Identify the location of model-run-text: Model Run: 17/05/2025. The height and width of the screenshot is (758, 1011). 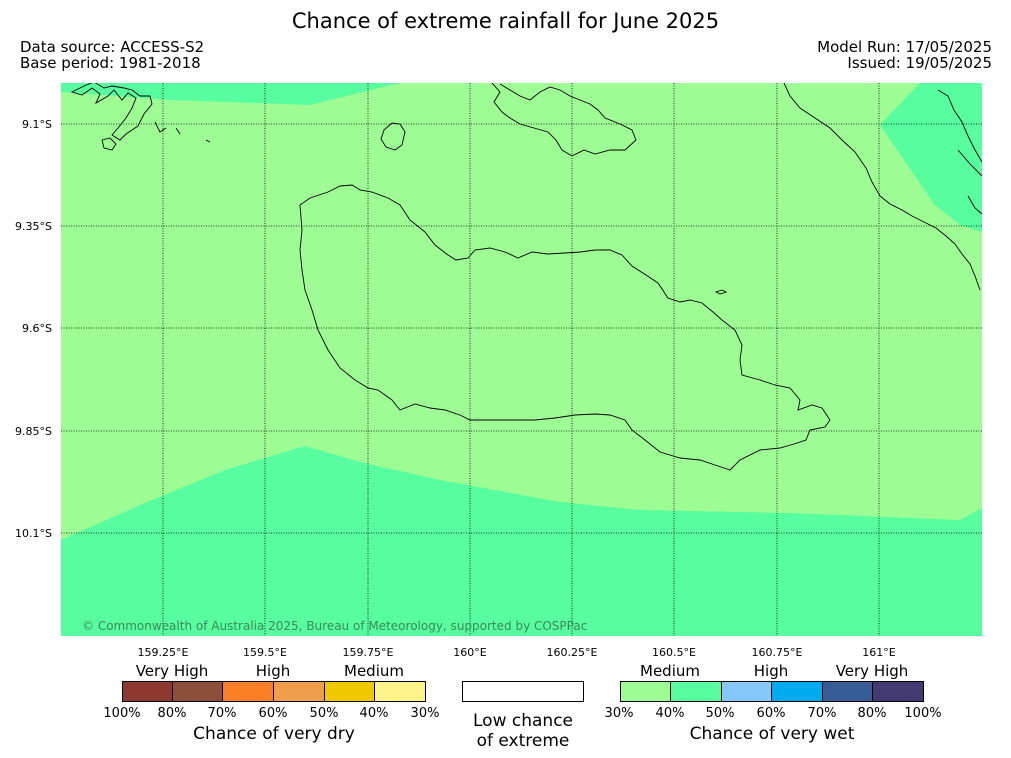
(904, 47).